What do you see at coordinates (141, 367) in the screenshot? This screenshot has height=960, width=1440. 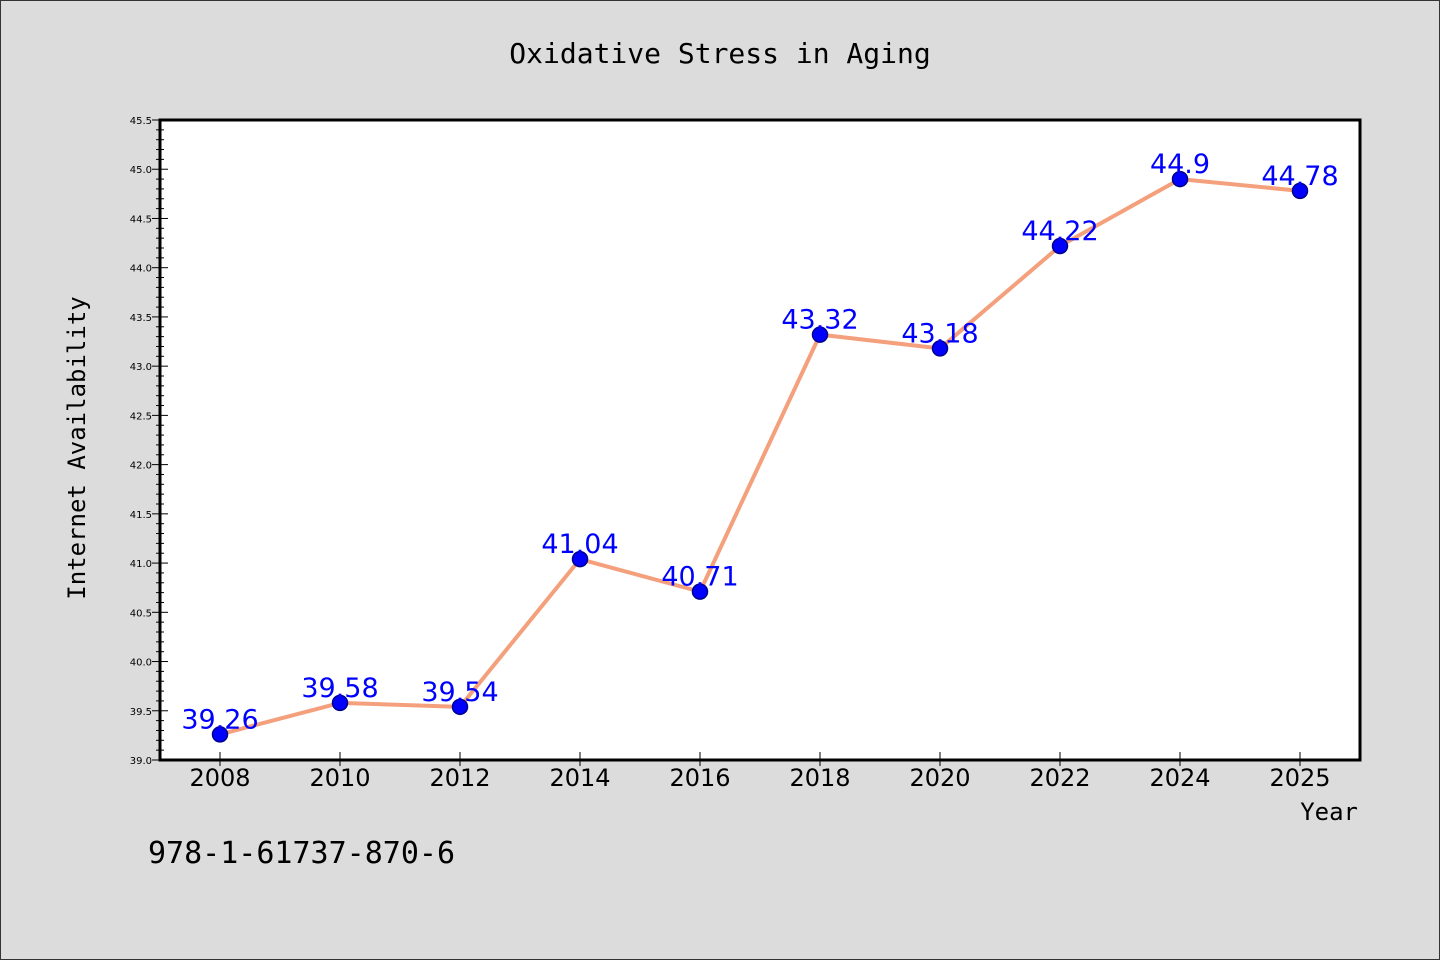 I see `y-tick-label: 43.0` at bounding box center [141, 367].